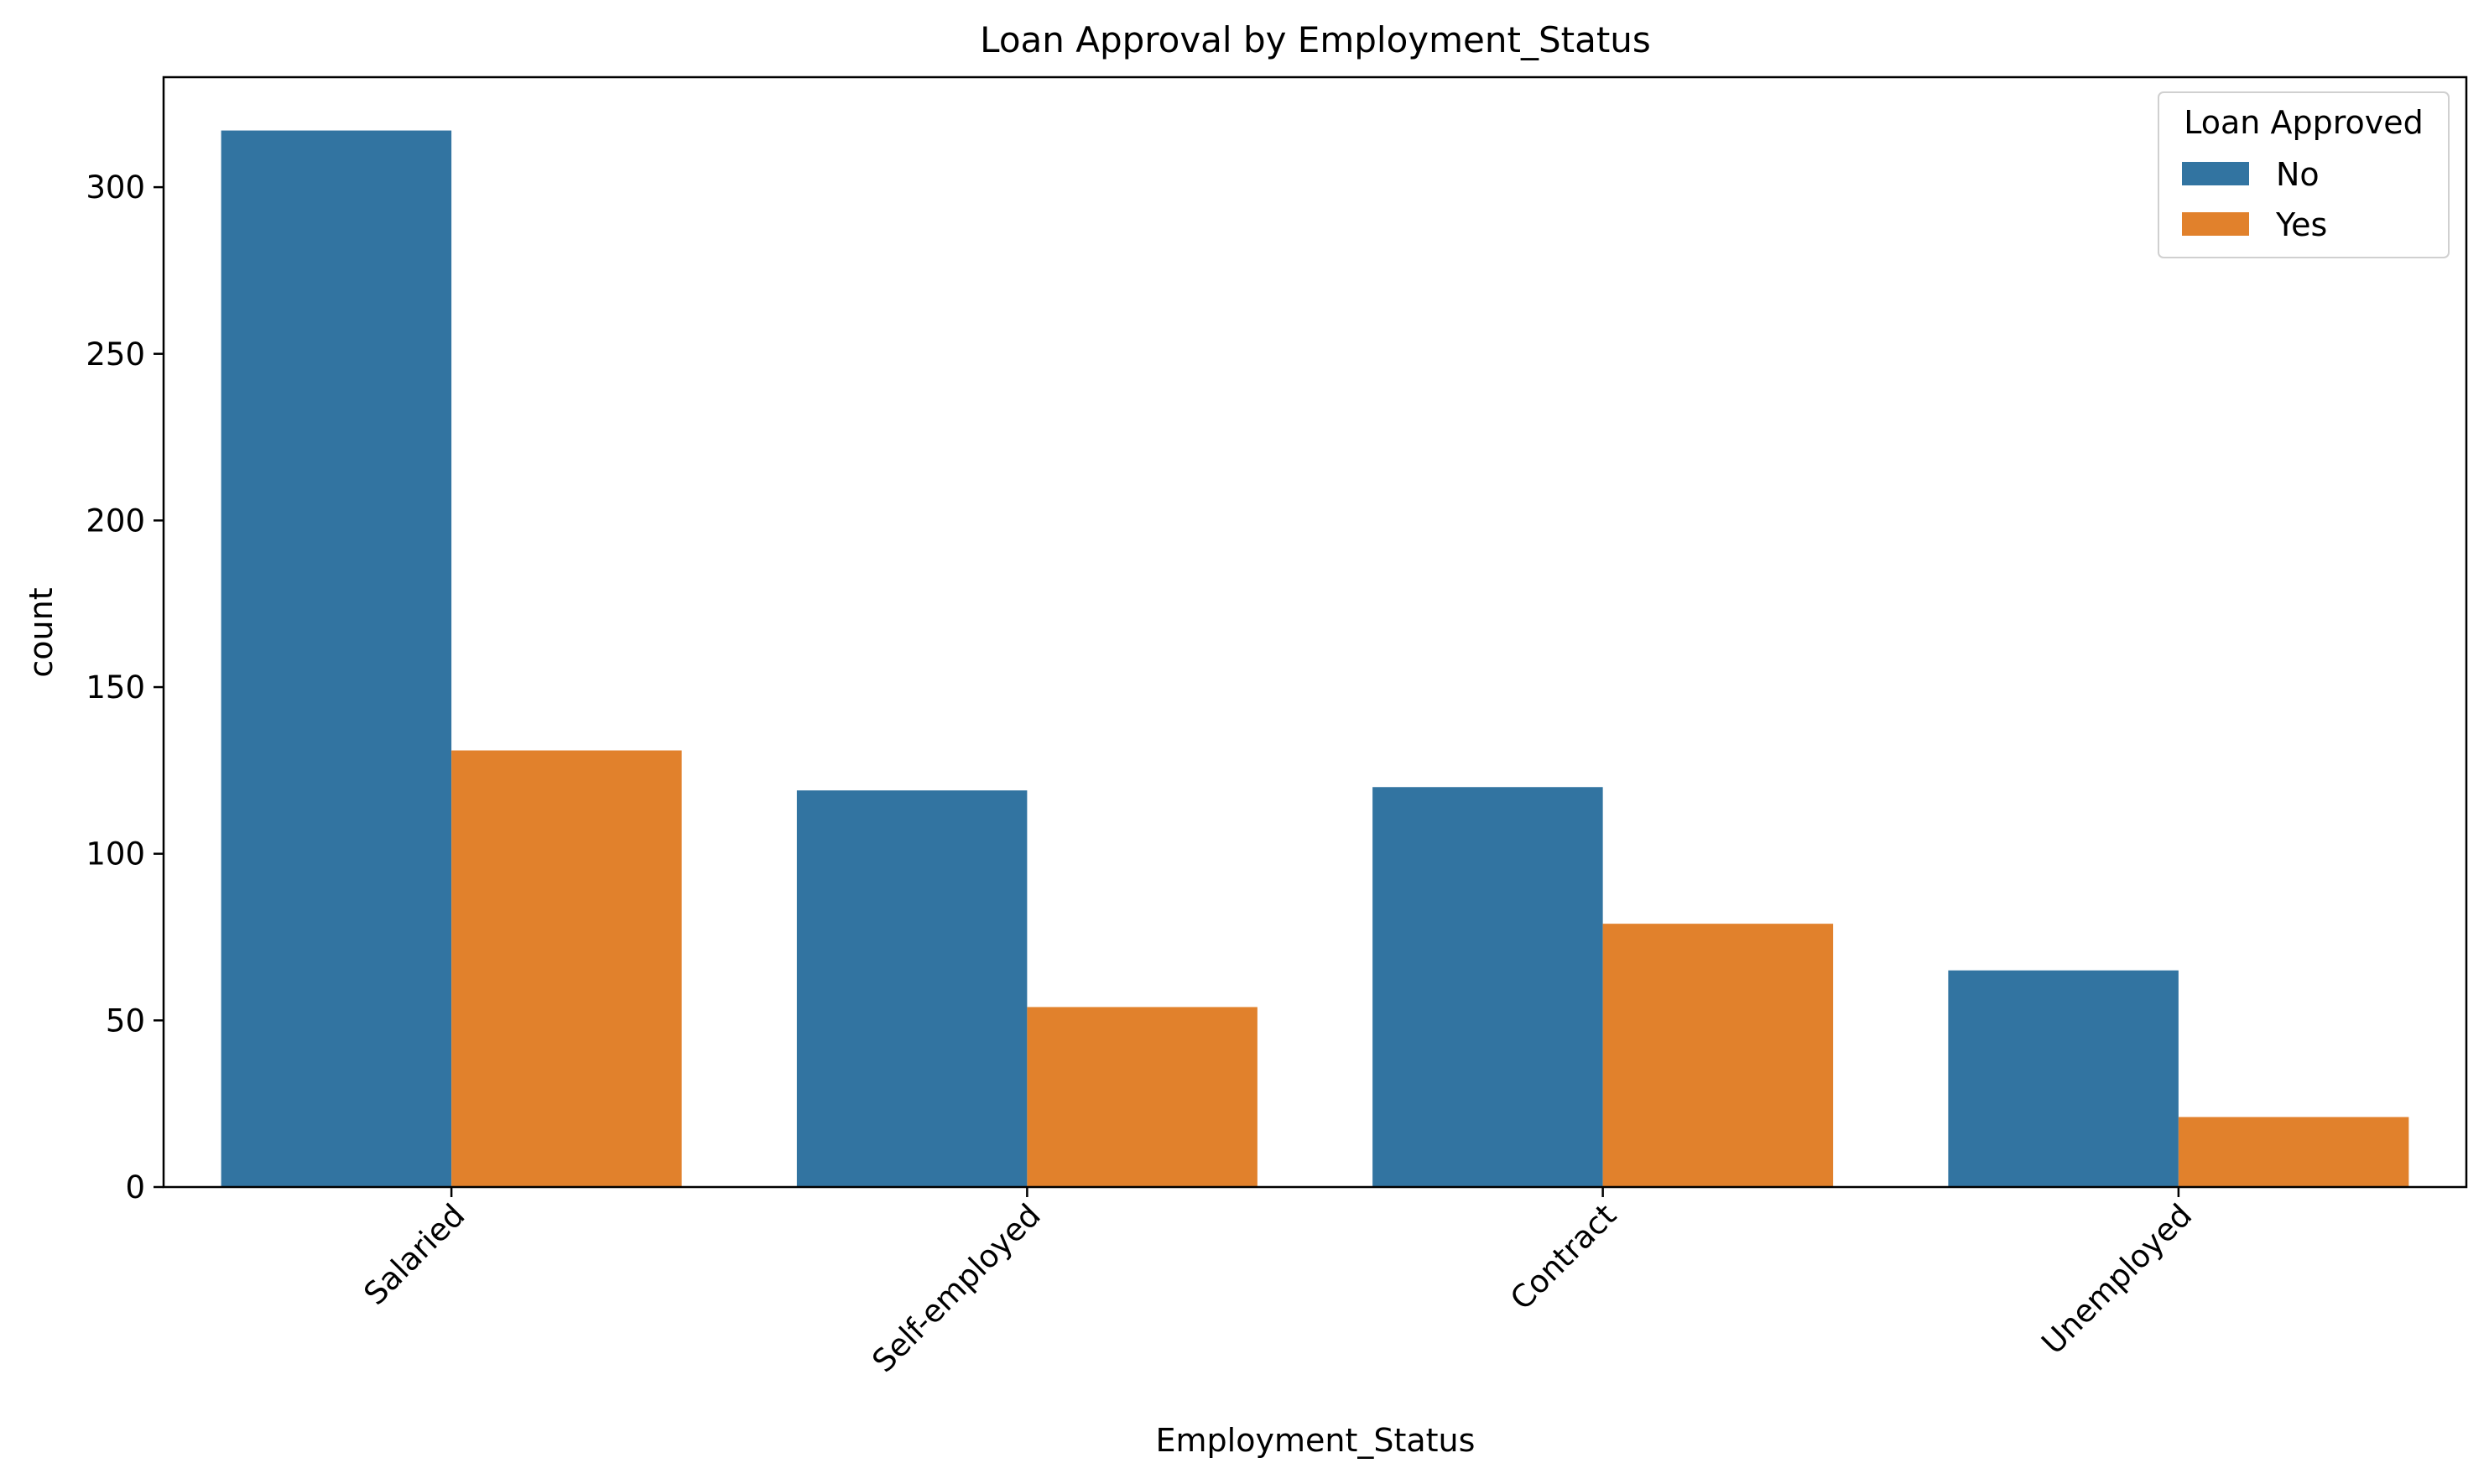 The height and width of the screenshot is (1484, 2489). What do you see at coordinates (115, 354) in the screenshot?
I see `y-tick-label: 250` at bounding box center [115, 354].